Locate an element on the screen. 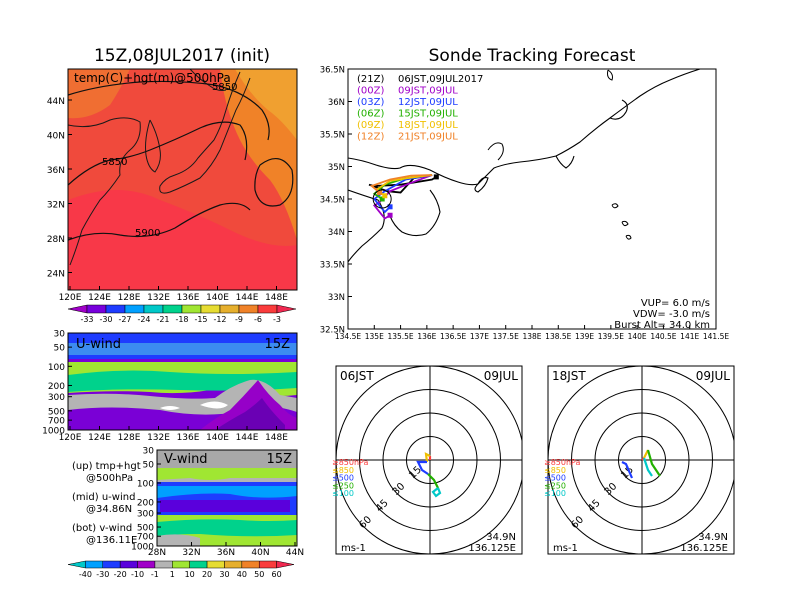 This screenshot has height=616, width=792. u-lon-tick-label: 128E is located at coordinates (129, 438).